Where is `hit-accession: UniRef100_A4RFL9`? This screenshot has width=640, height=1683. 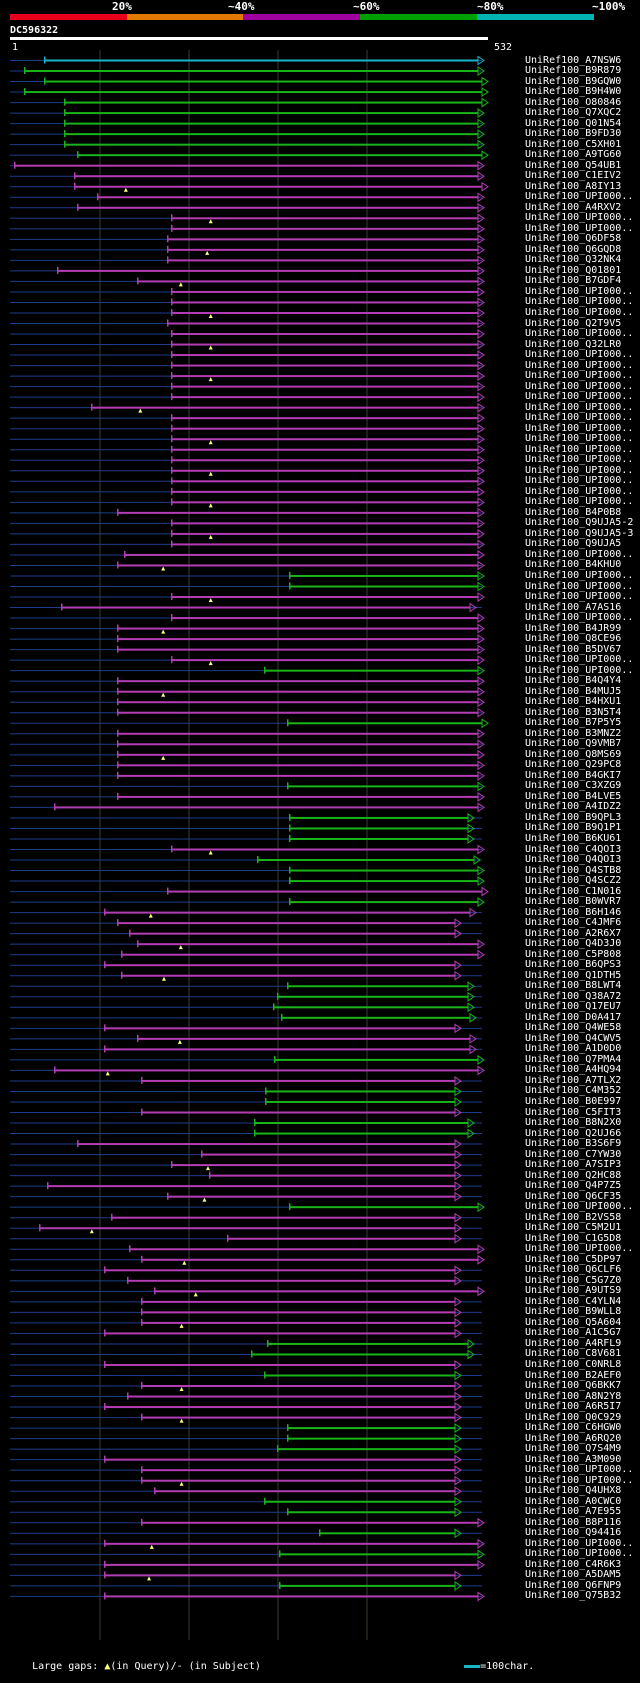
hit-accession: UniRef100_A4RFL9 is located at coordinates (573, 1343).